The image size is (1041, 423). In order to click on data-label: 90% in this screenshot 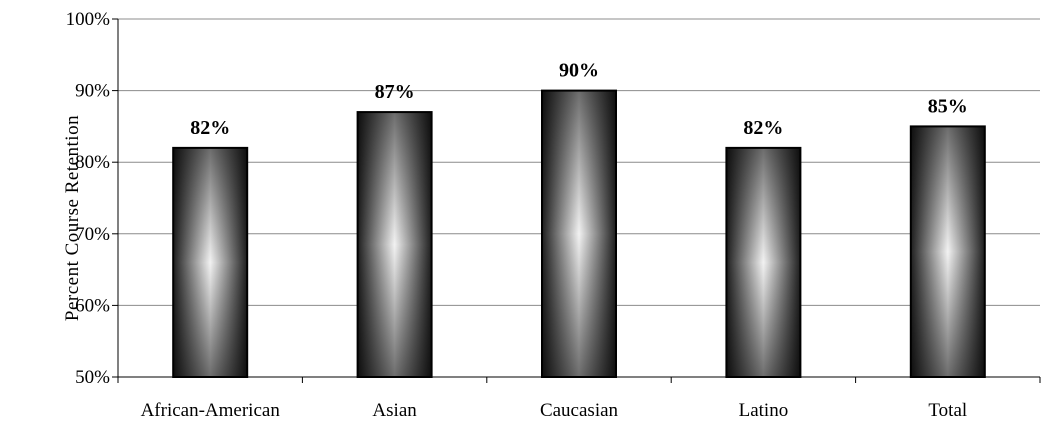, I will do `click(579, 71)`.